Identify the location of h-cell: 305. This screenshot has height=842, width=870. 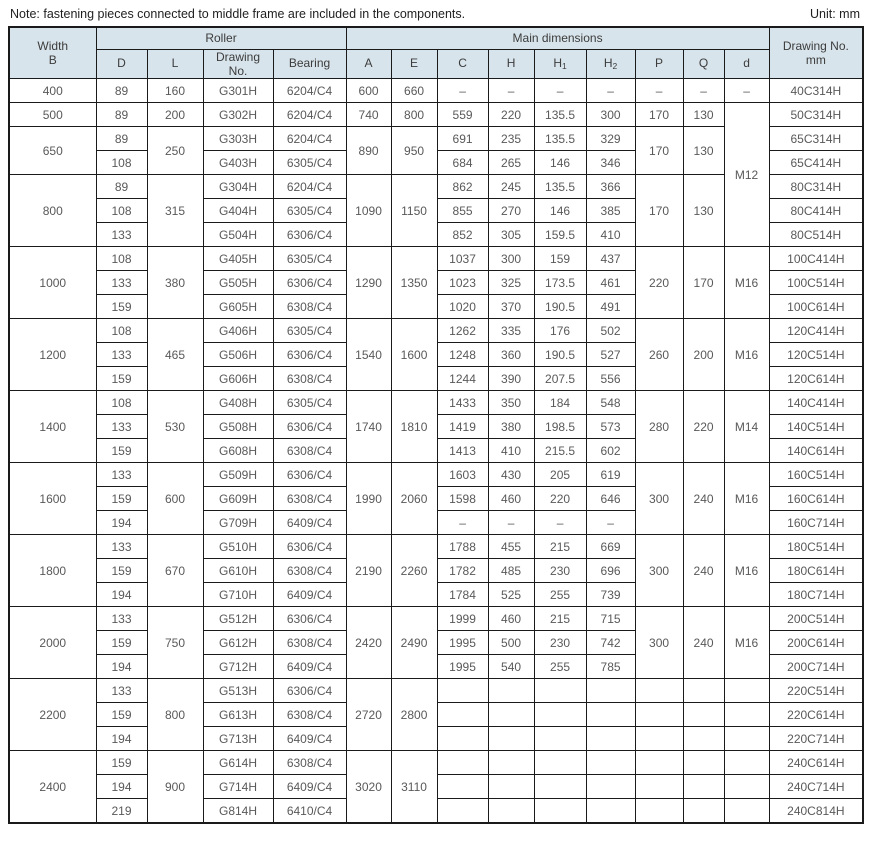
(511, 235).